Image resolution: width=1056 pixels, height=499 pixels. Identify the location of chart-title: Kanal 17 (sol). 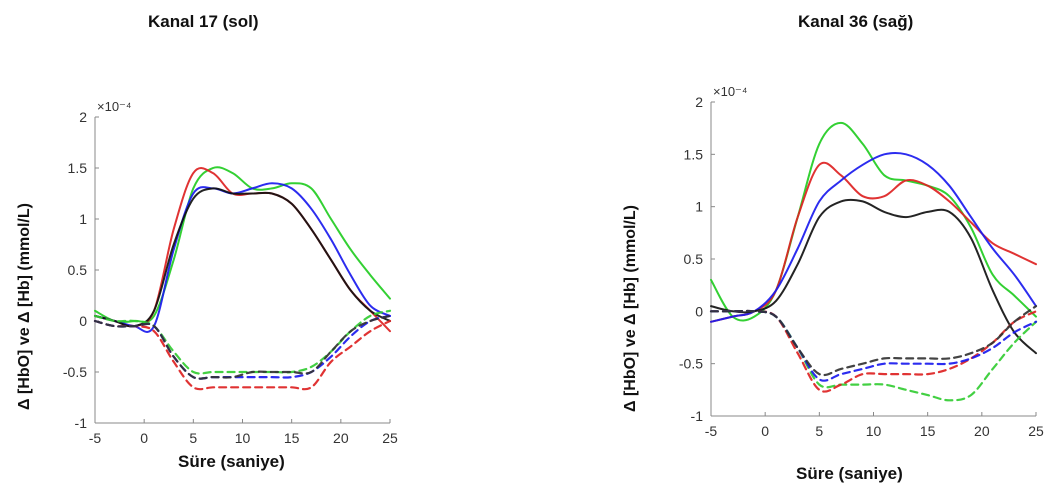
(203, 21).